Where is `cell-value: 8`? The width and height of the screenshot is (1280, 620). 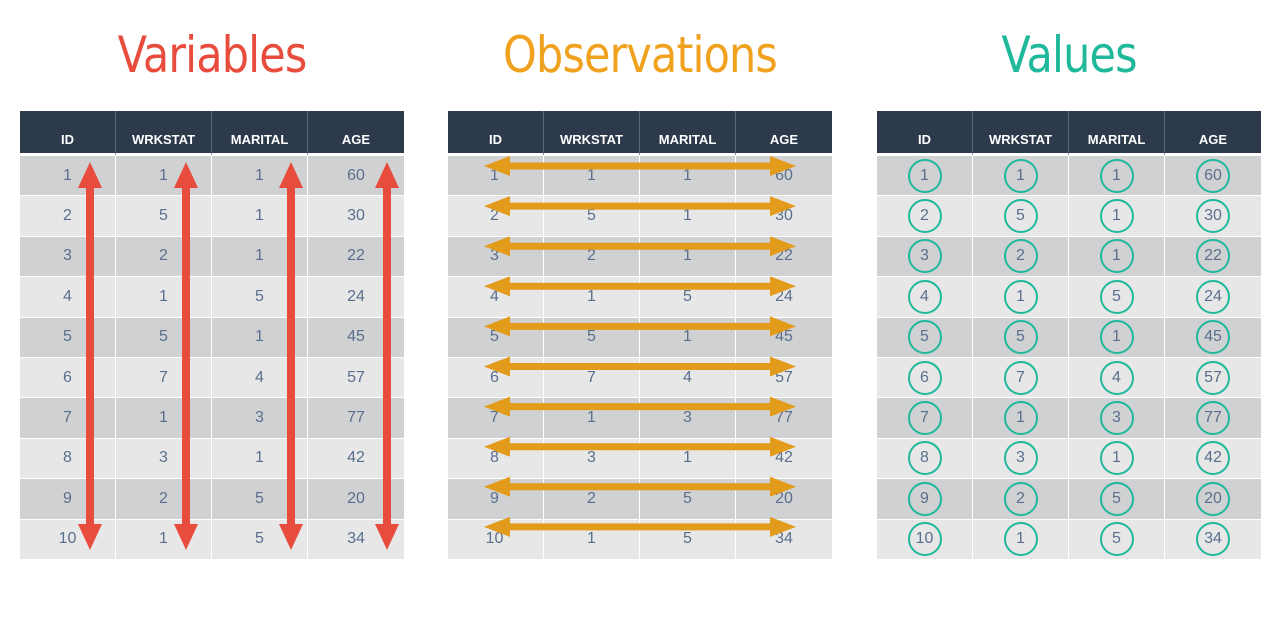 cell-value: 8 is located at coordinates (67, 458).